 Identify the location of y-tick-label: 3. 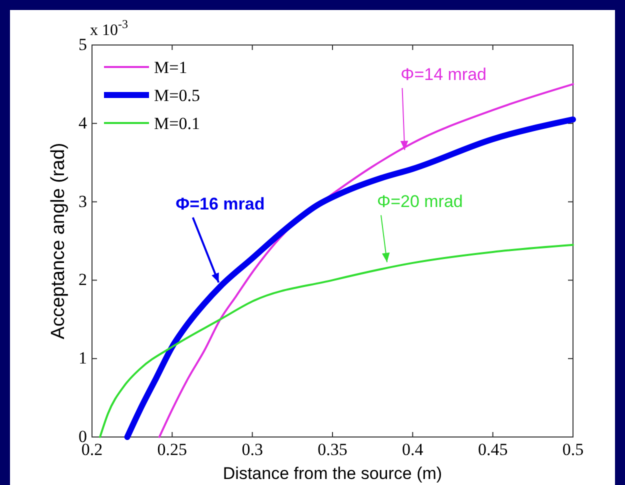
(82, 201).